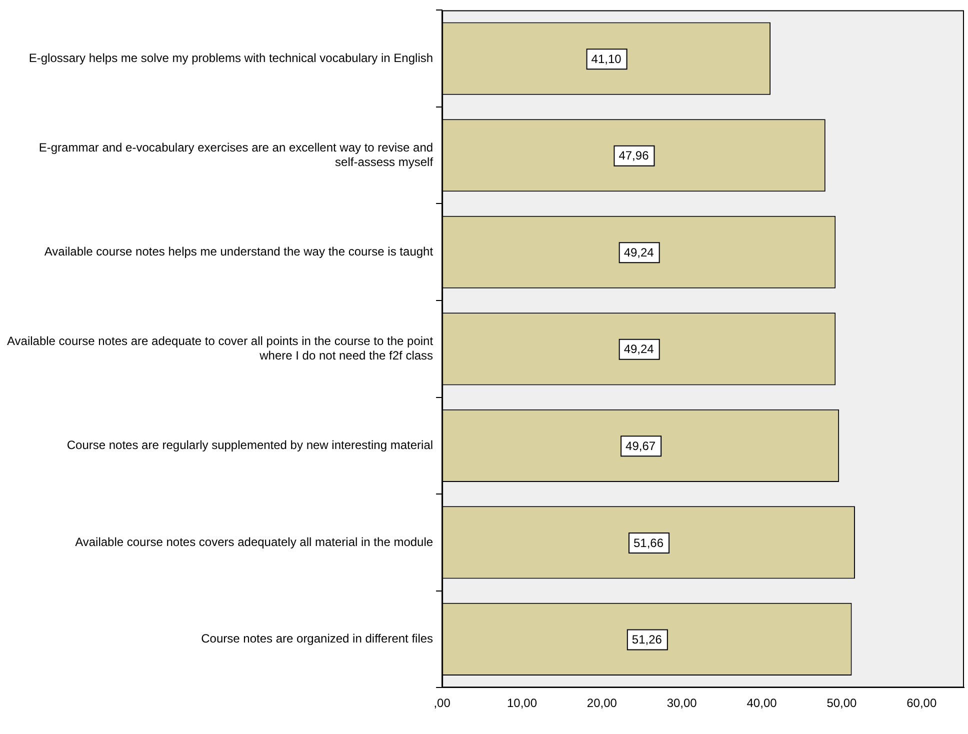  Describe the element at coordinates (250, 445) in the screenshot. I see `y-tick-label: Course notes are regularly supplemented by new interesting material` at that location.